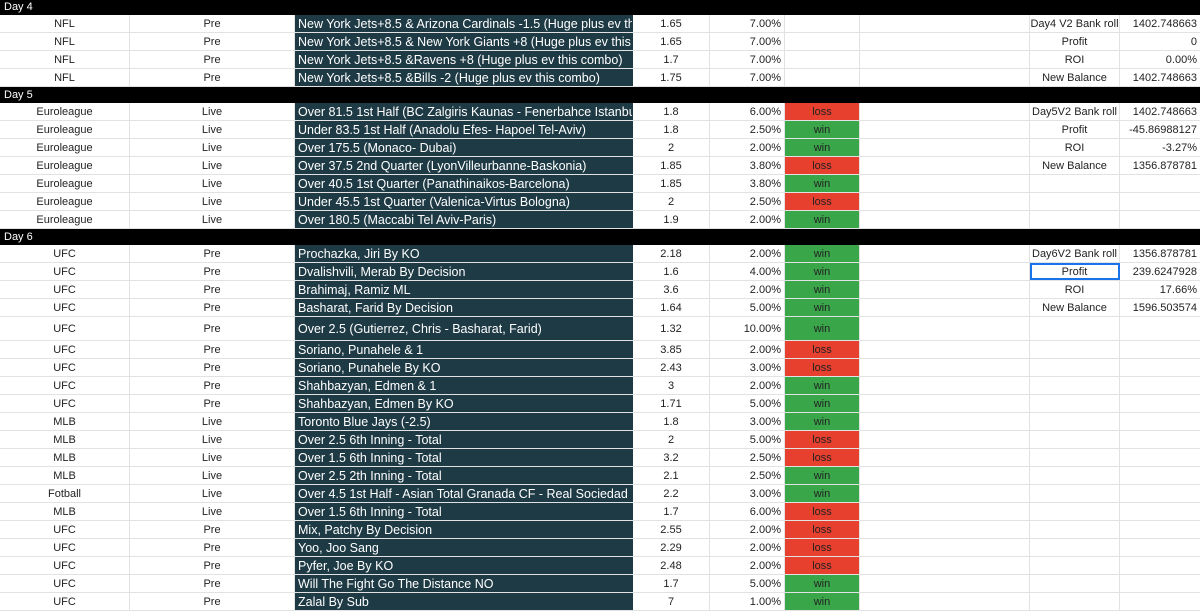  Describe the element at coordinates (600, 548) in the screenshot. I see `bet-row: UFC Pre Yoo, Joo Sang 2.29 2.00% loss` at that location.